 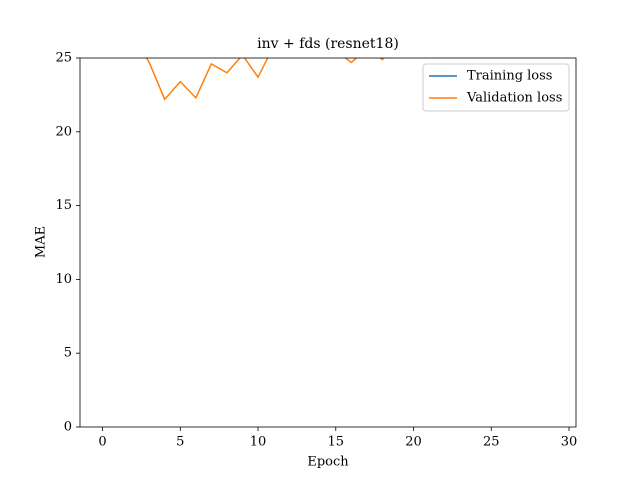 What do you see at coordinates (63, 58) in the screenshot?
I see `y-tick-label: 25` at bounding box center [63, 58].